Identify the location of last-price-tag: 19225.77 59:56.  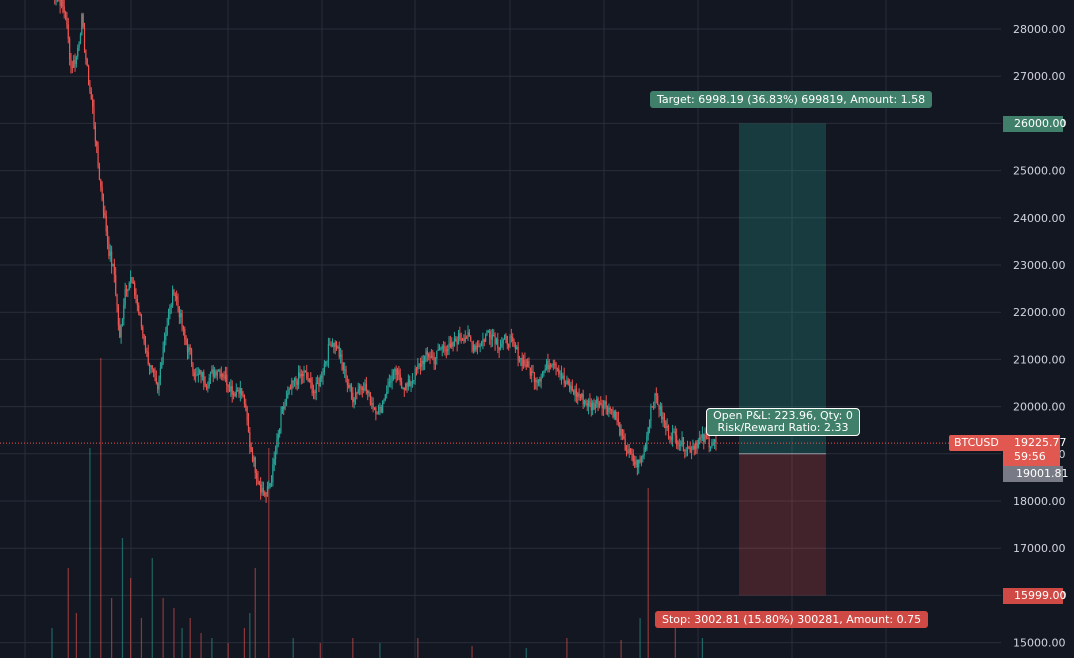
(1035, 450).